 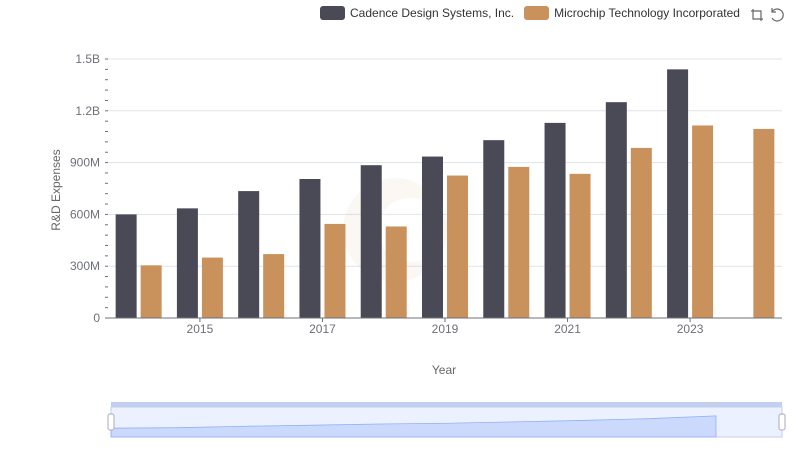 What do you see at coordinates (690, 329) in the screenshot?
I see `x-tick-label: 2023` at bounding box center [690, 329].